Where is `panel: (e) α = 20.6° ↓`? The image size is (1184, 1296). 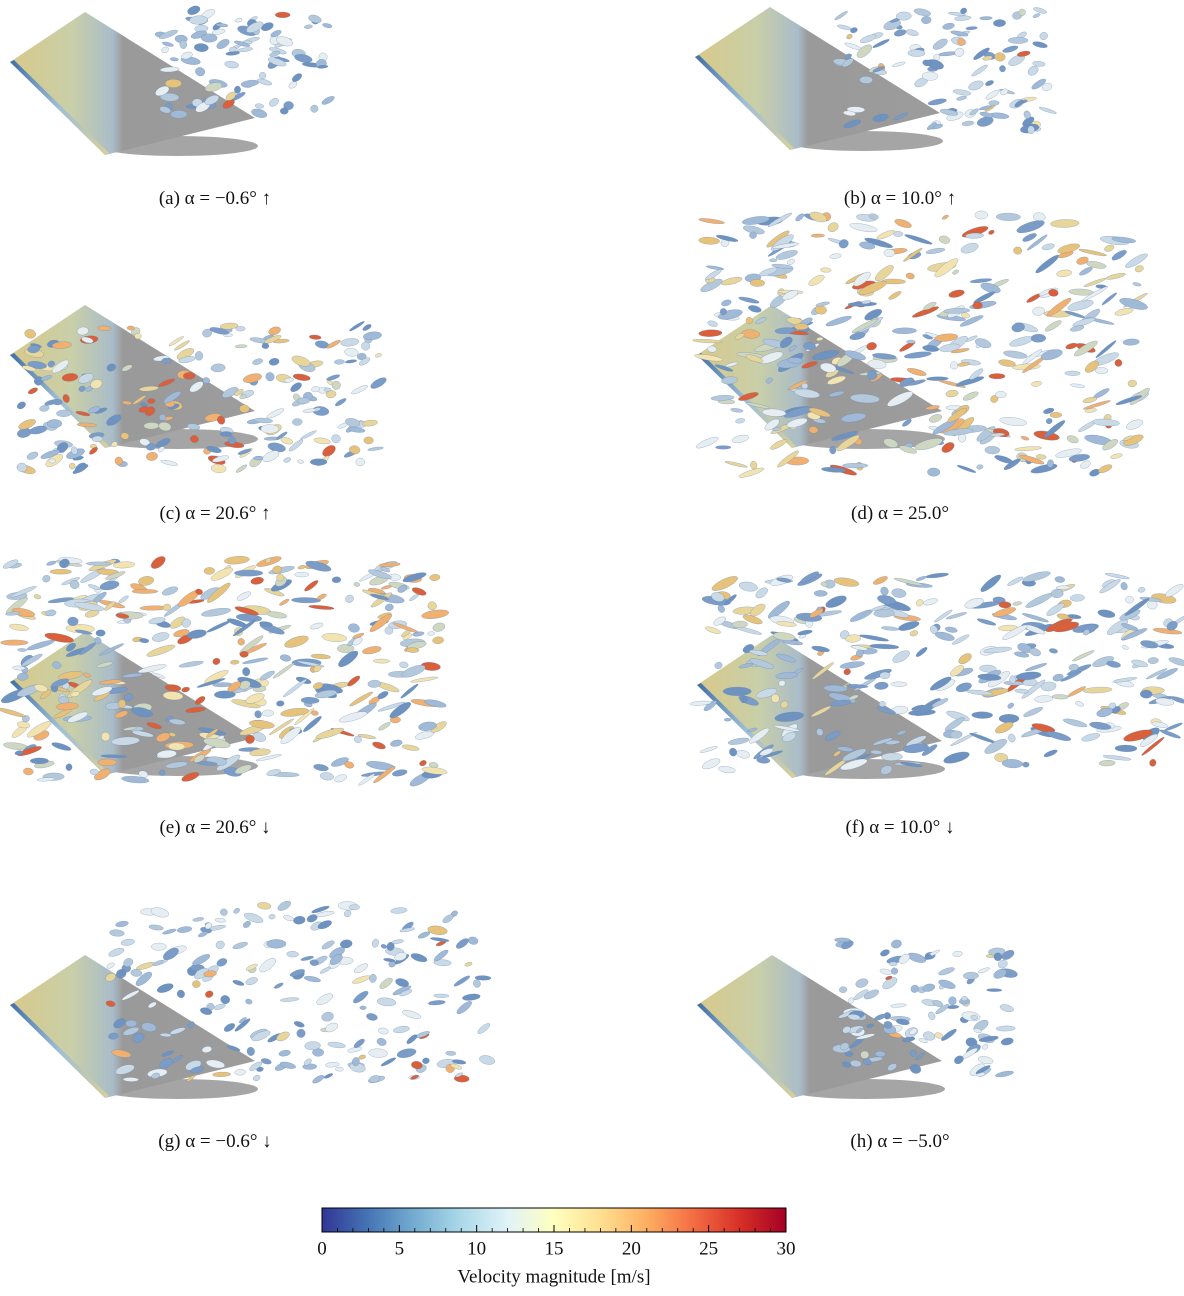 panel: (e) α = 20.6° ↓ is located at coordinates (224, 697).